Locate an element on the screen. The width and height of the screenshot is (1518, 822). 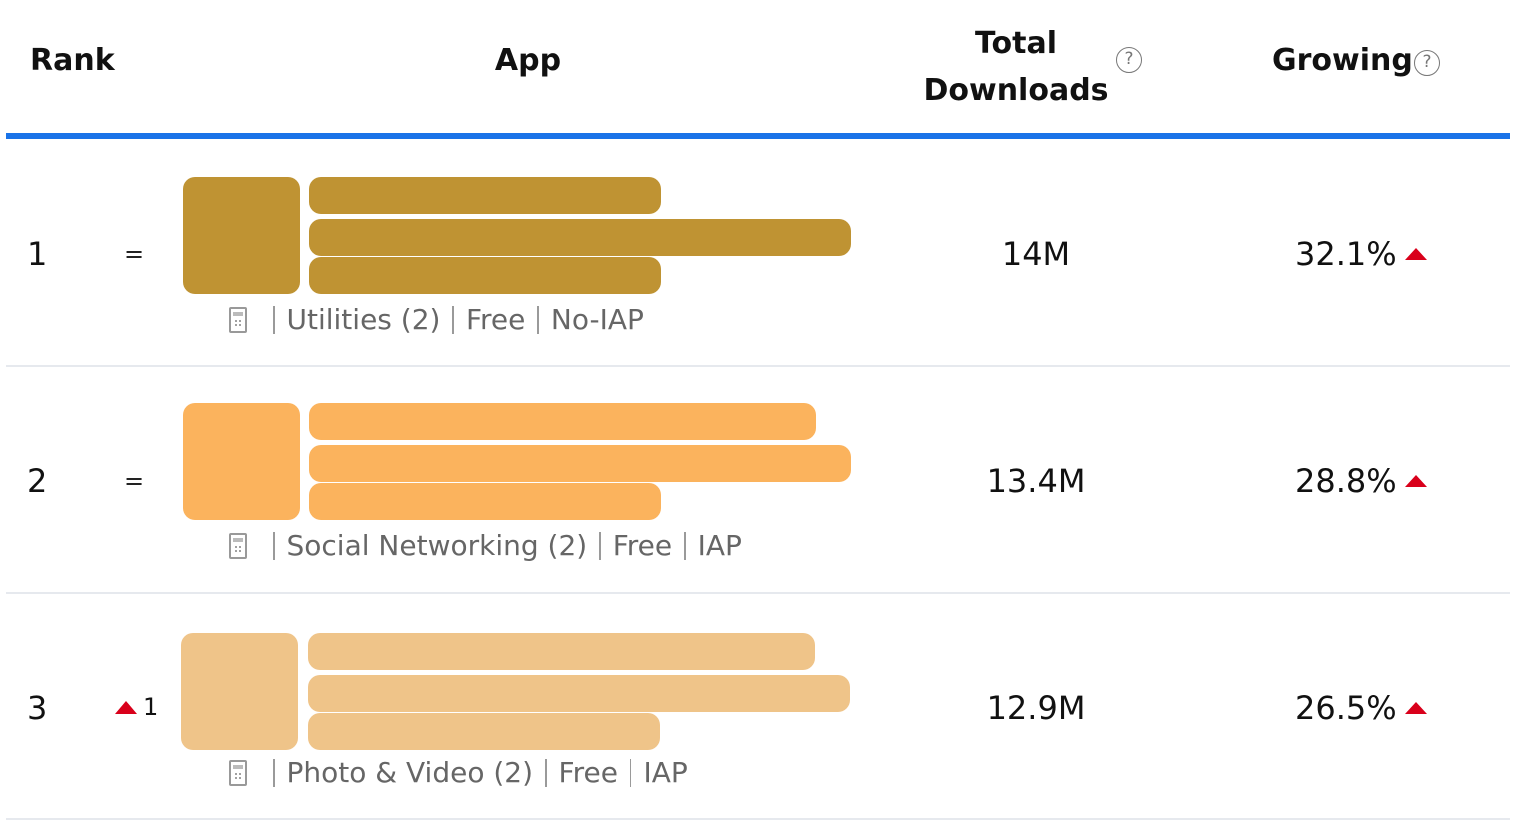
growing-column-header: Growing is located at coordinates (1342, 60).